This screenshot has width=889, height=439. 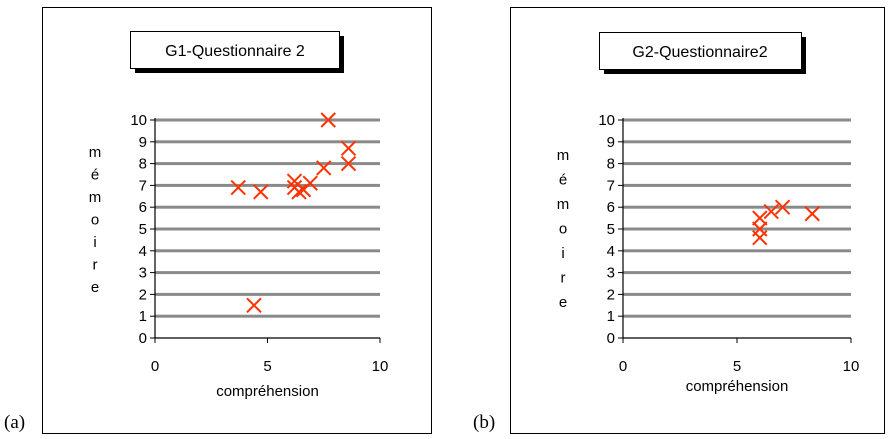 I want to click on chart-a-title-box, so click(x=235, y=50).